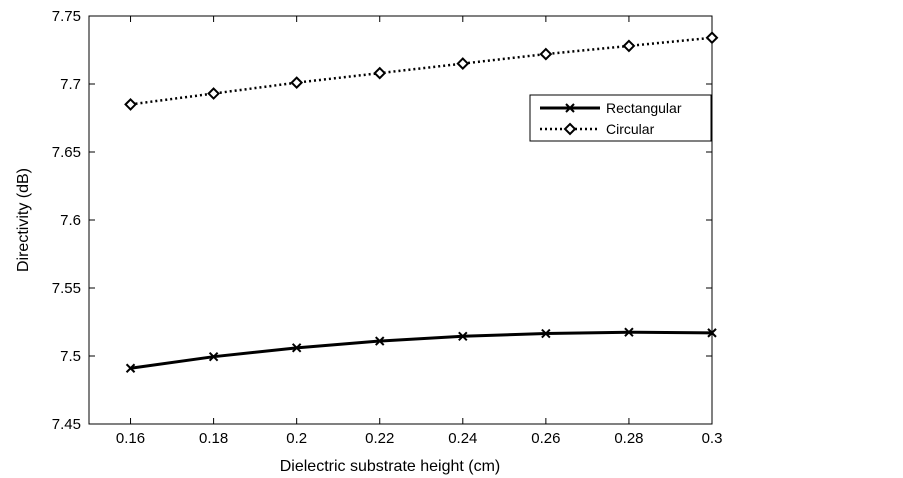 Image resolution: width=903 pixels, height=478 pixels. I want to click on y-tick-label: 7.65, so click(66, 152).